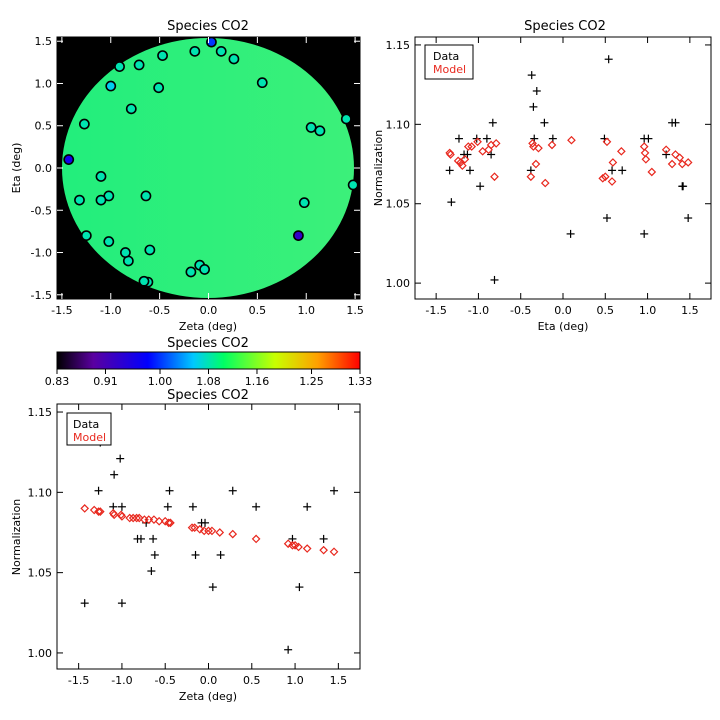  I want to click on zeta-legend-model: Model, so click(89, 437).